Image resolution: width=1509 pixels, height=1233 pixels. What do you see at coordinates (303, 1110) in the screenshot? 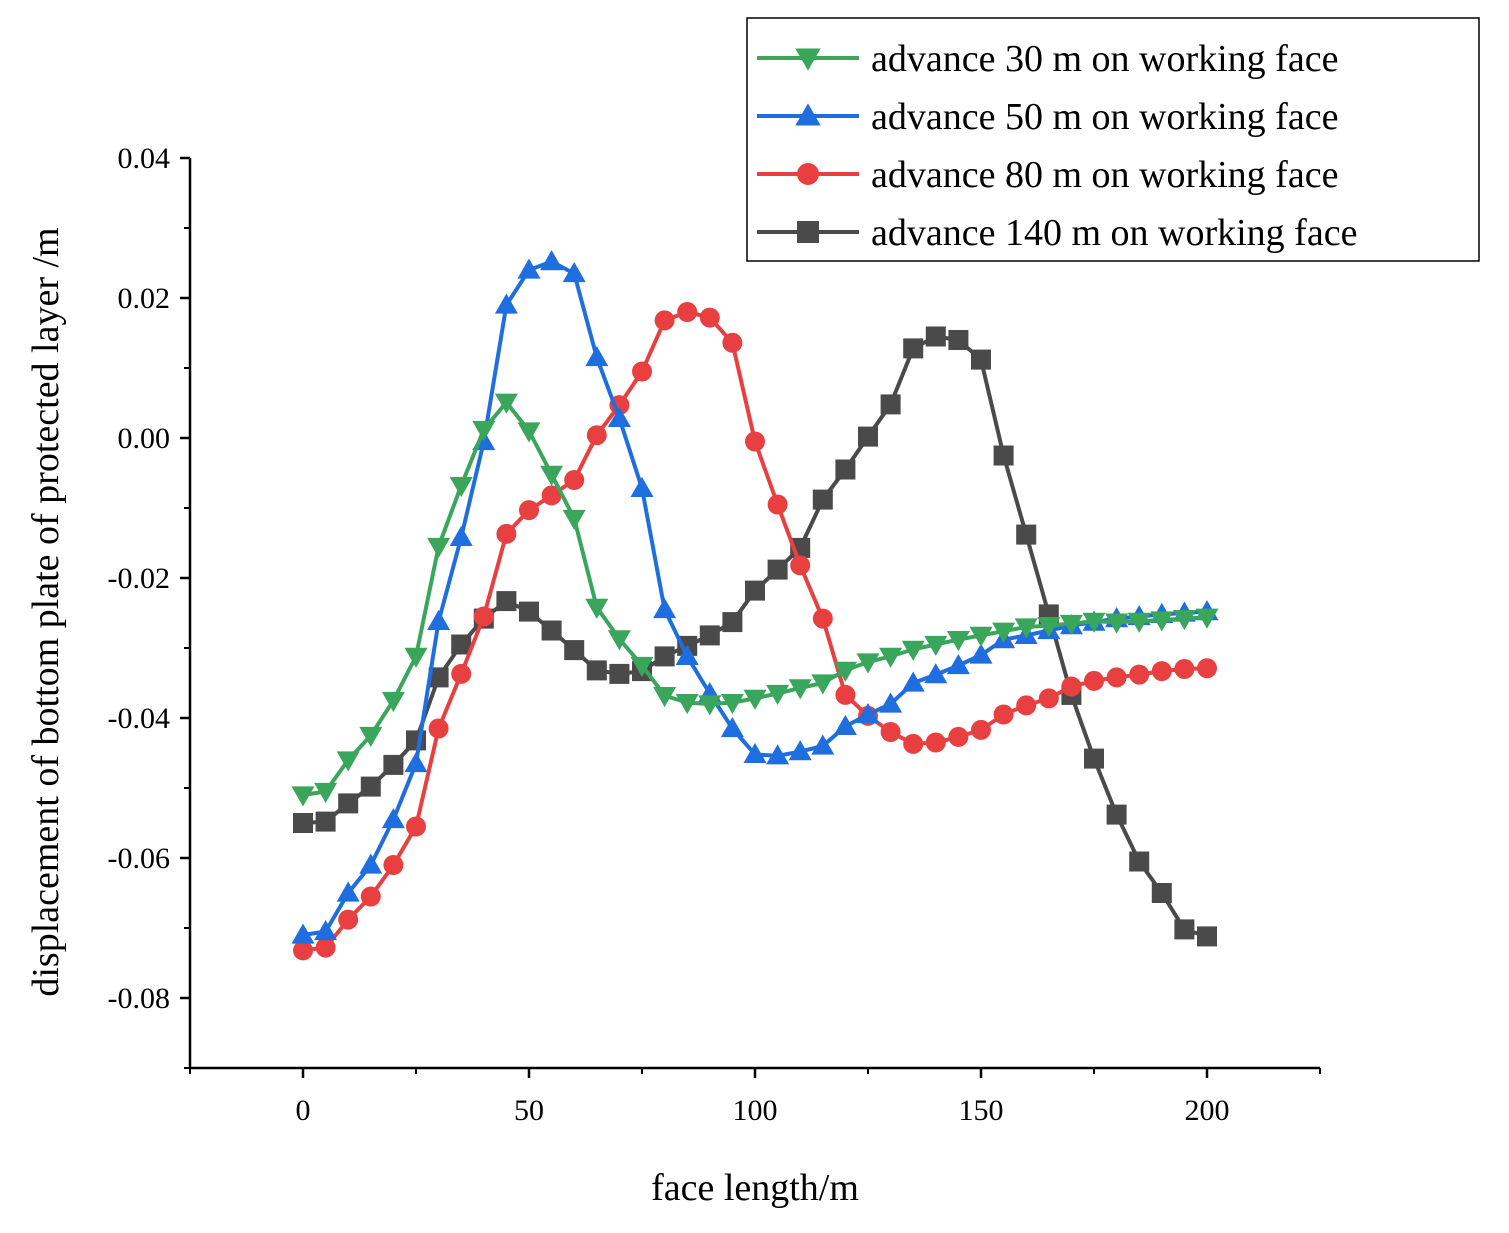
I see `x-tick-label: 0` at bounding box center [303, 1110].